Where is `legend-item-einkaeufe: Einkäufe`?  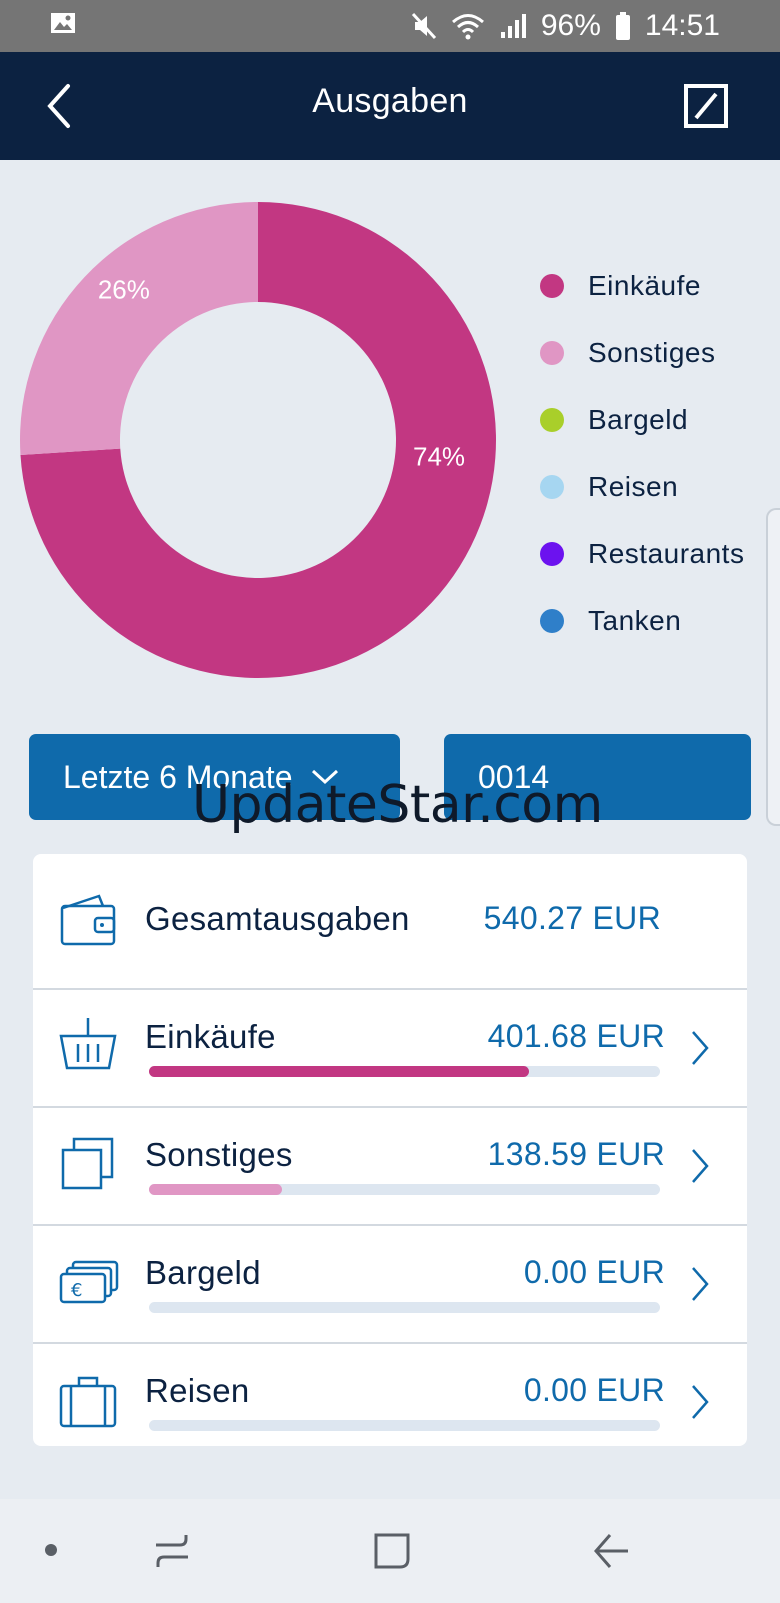
legend-item-einkaeufe: Einkäufe is located at coordinates (642, 285).